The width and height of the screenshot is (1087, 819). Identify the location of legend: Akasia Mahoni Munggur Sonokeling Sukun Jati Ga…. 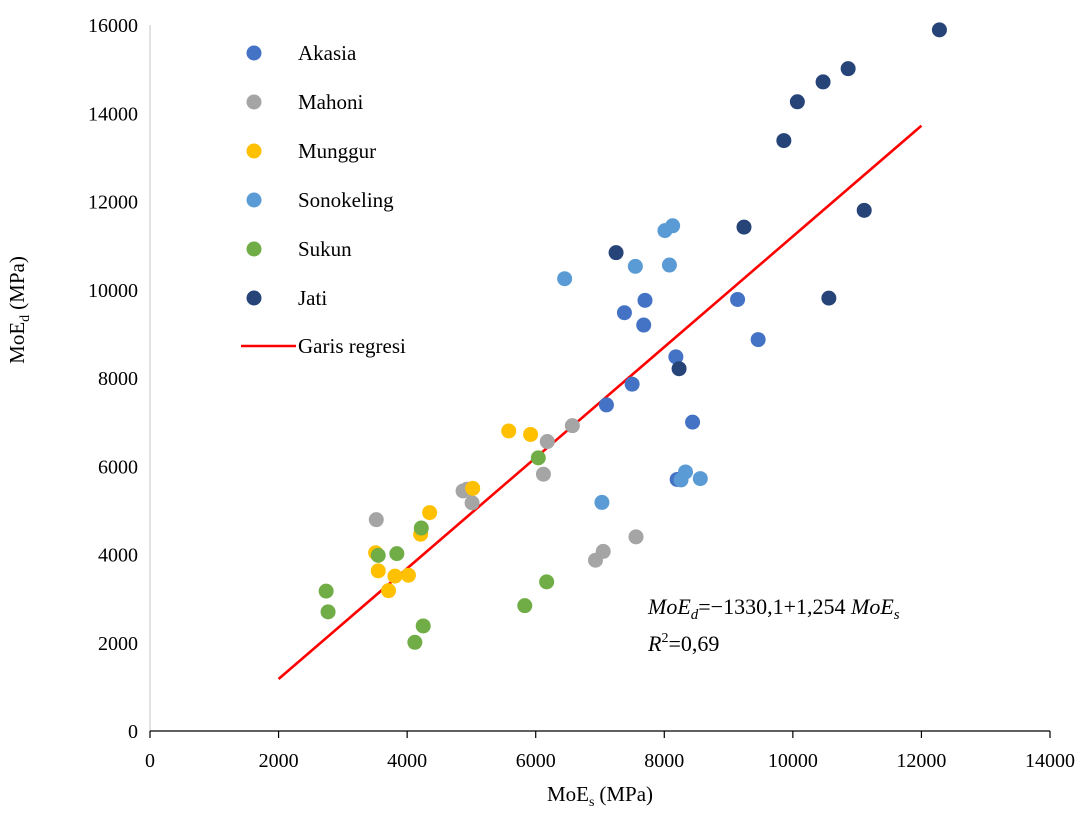
(323, 199).